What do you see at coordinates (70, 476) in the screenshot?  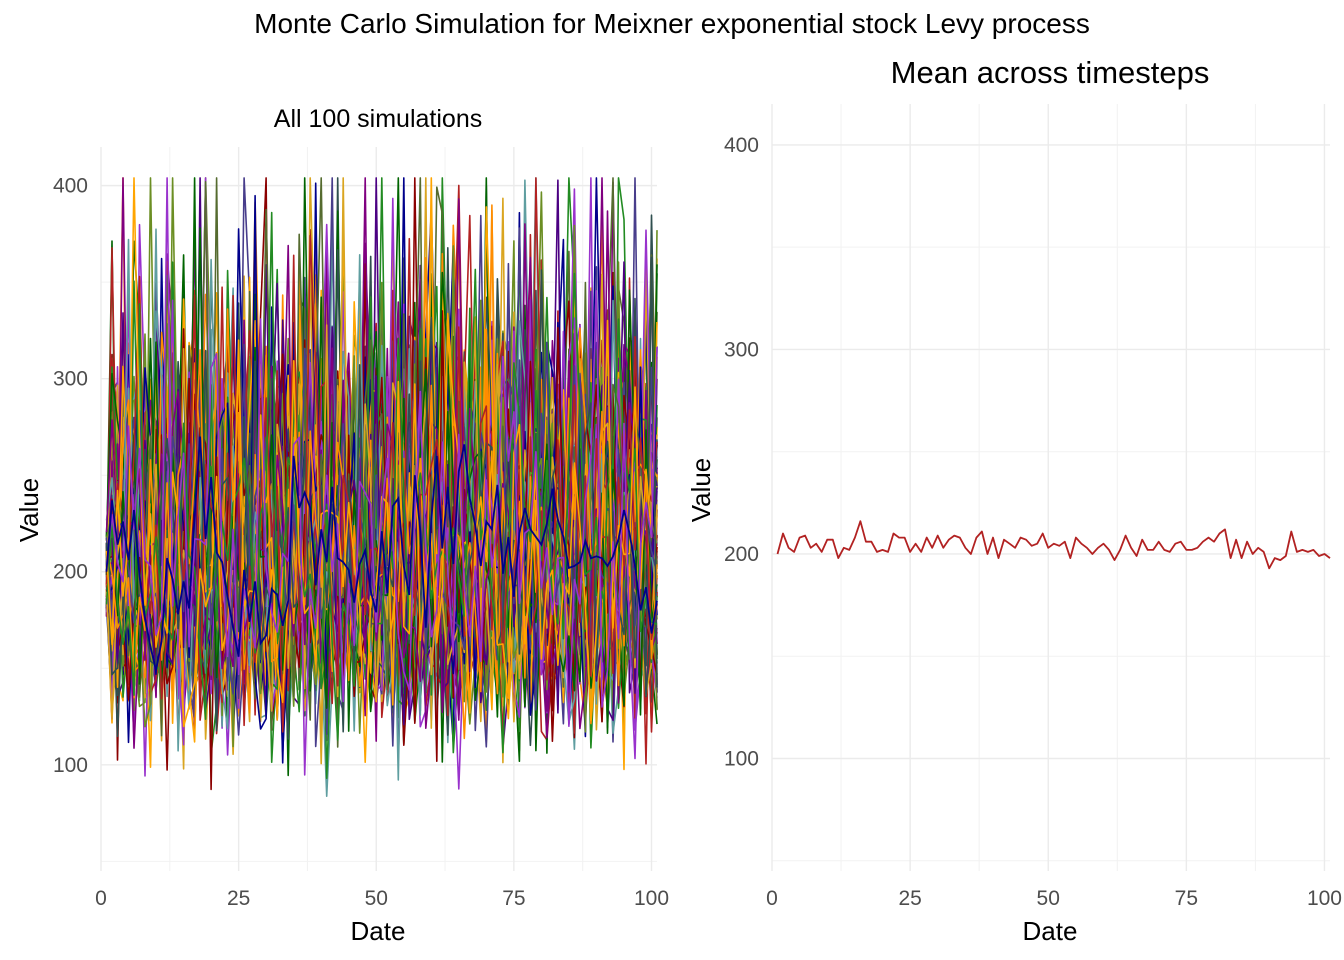 I see `y-ticks-left: 100 200 300 400` at bounding box center [70, 476].